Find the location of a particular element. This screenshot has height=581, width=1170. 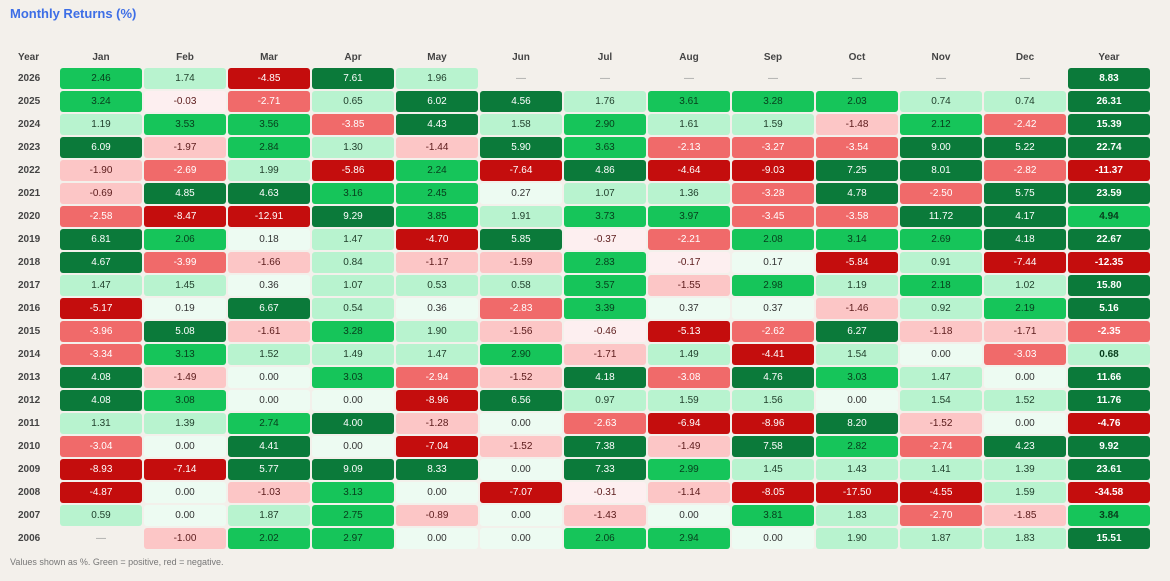

return-cell: 1.87 is located at coordinates (269, 515).